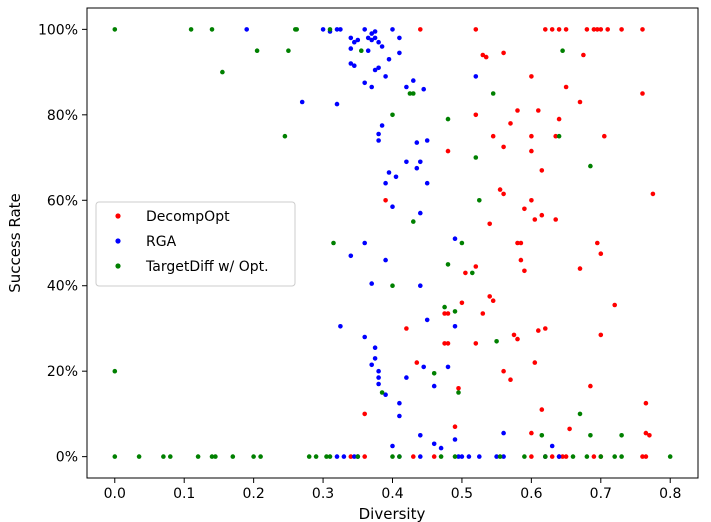  I want to click on x-tick-label: 0.4, so click(392, 494).